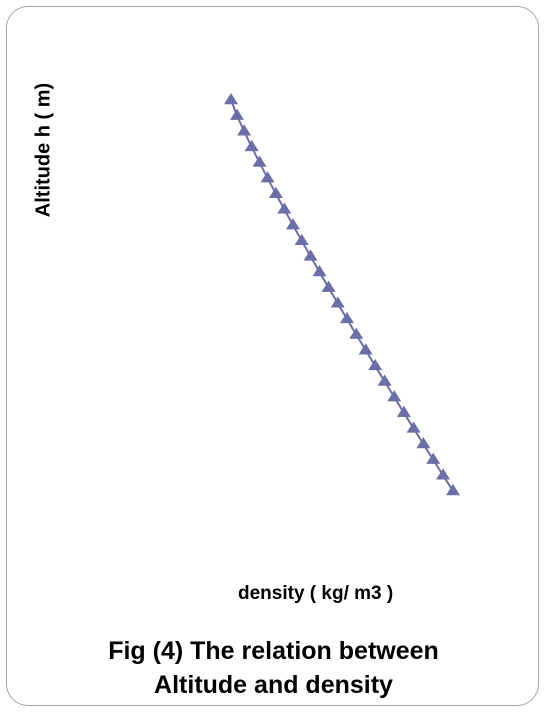  I want to click on x-axis-label: density ( kg/ m3 ), so click(316, 593).